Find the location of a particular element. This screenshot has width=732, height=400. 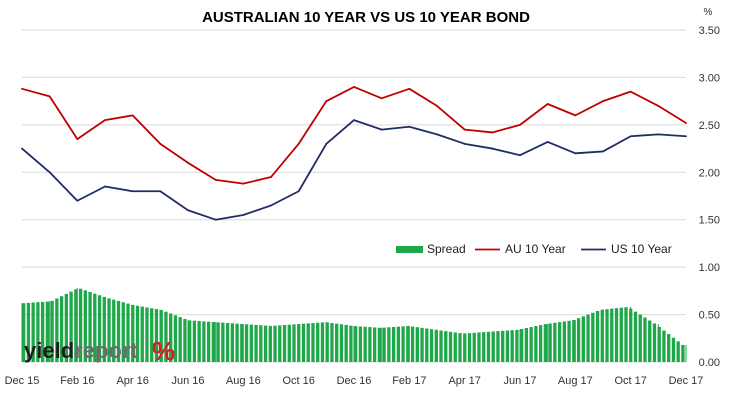

x-tick-label: Apr 17 is located at coordinates (464, 381).